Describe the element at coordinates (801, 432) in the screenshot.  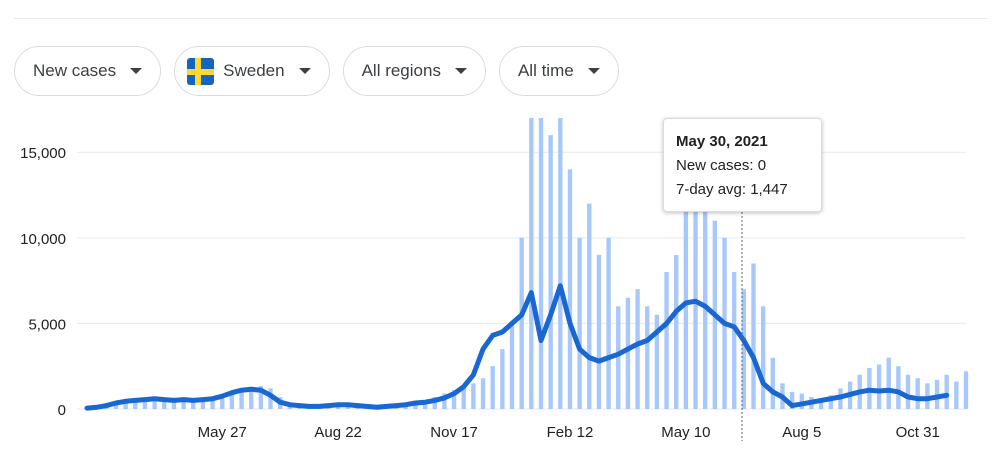
I see `x-tick-label: Aug 5` at that location.